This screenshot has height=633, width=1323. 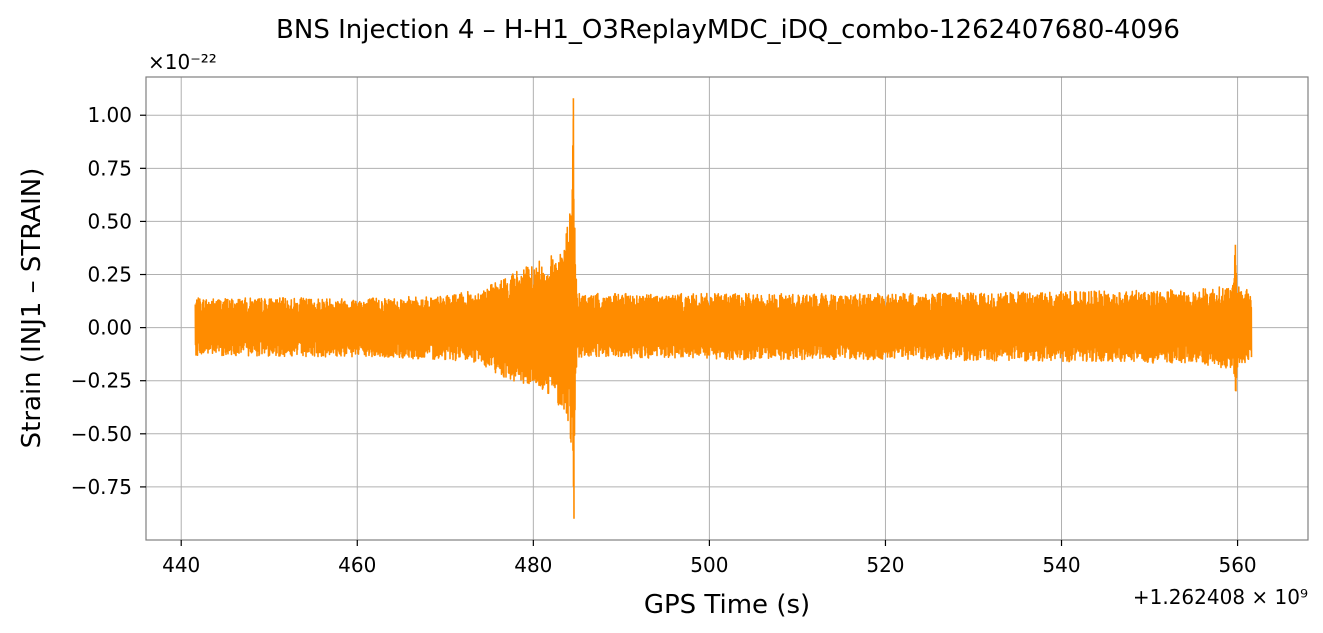 What do you see at coordinates (885, 565) in the screenshot?
I see `x-tick-label: 520` at bounding box center [885, 565].